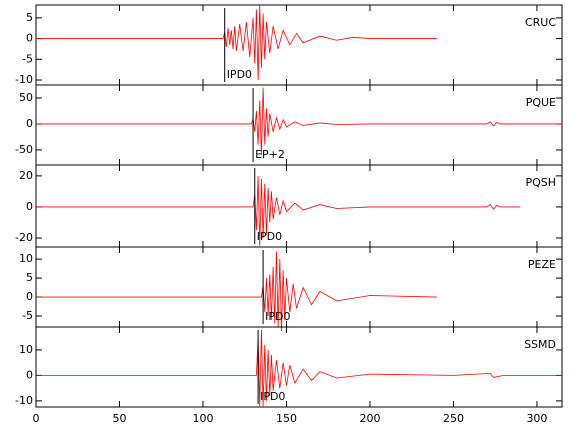 Image resolution: width=580 pixels, height=440 pixels. Describe the element at coordinates (541, 102) in the screenshot. I see `station-label: PQUE` at that location.